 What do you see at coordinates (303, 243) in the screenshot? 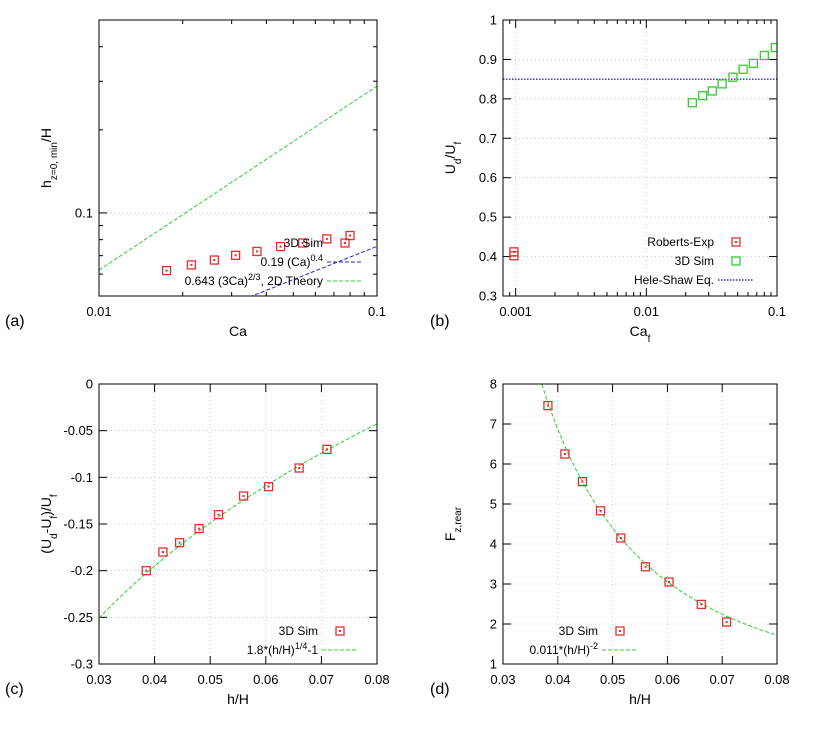
I see `legend-label: 3D Sim` at bounding box center [303, 243].